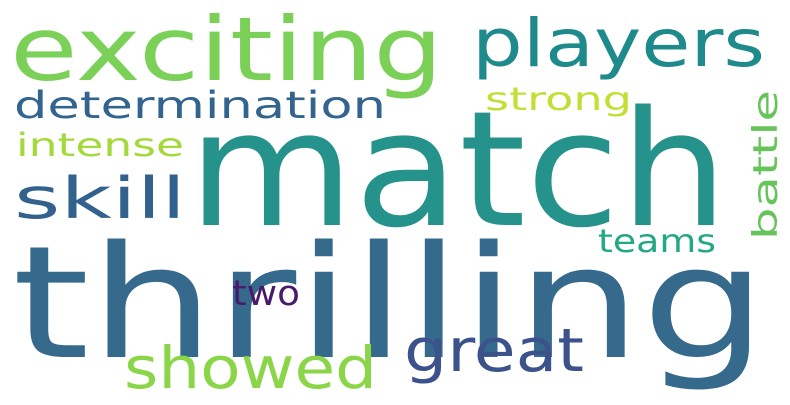  Describe the element at coordinates (266, 294) in the screenshot. I see `word-two: two` at that location.